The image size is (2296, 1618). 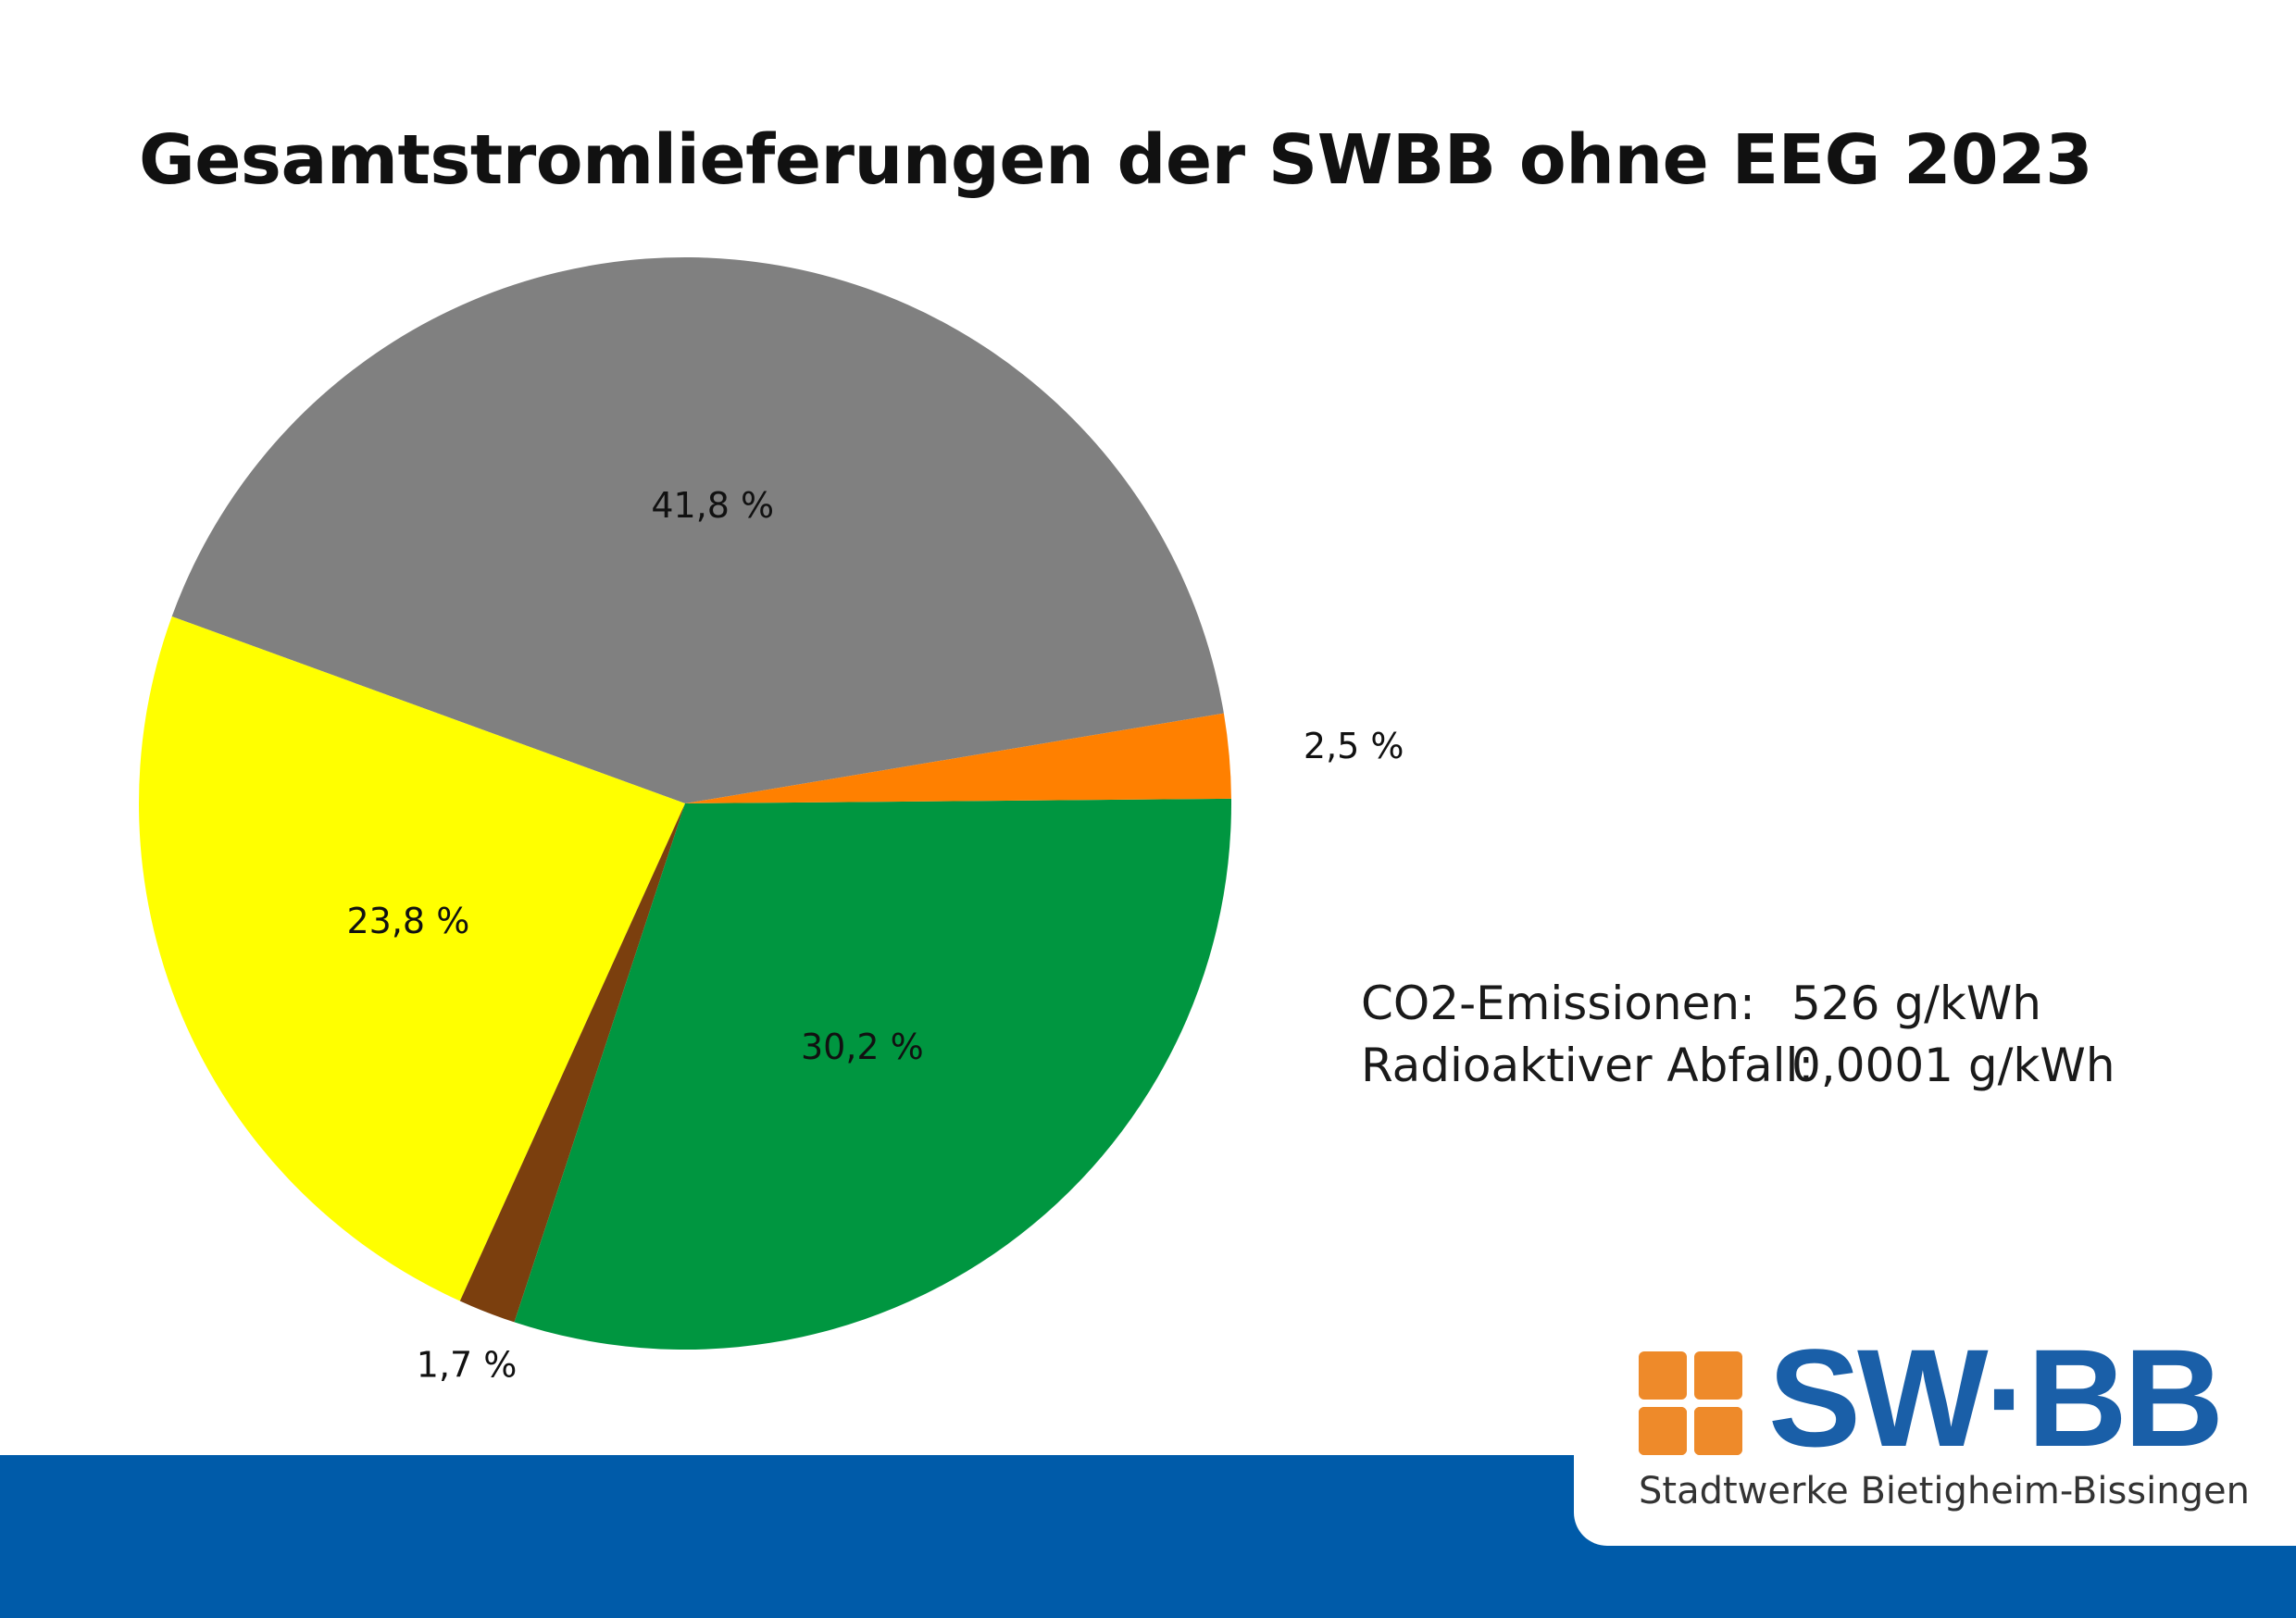 I want to click on slice-label: 1,7 %, so click(x=467, y=1365).